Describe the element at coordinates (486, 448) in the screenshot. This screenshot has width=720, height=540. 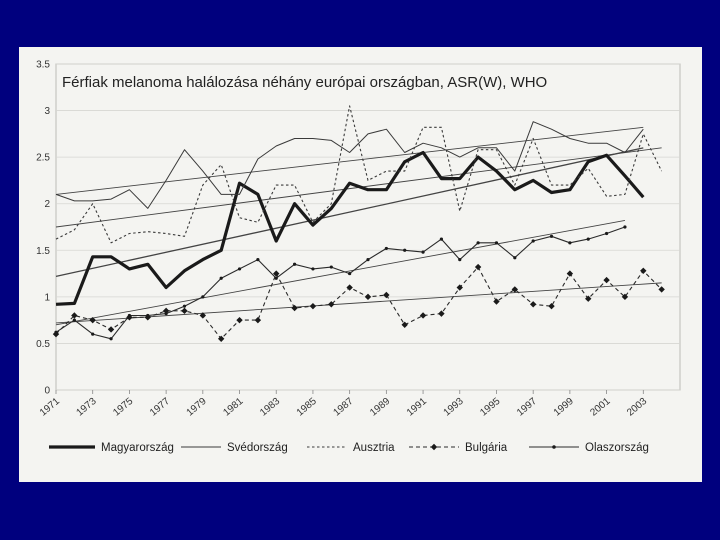
I see `legend-label-bulgaria: Bulgária` at that location.